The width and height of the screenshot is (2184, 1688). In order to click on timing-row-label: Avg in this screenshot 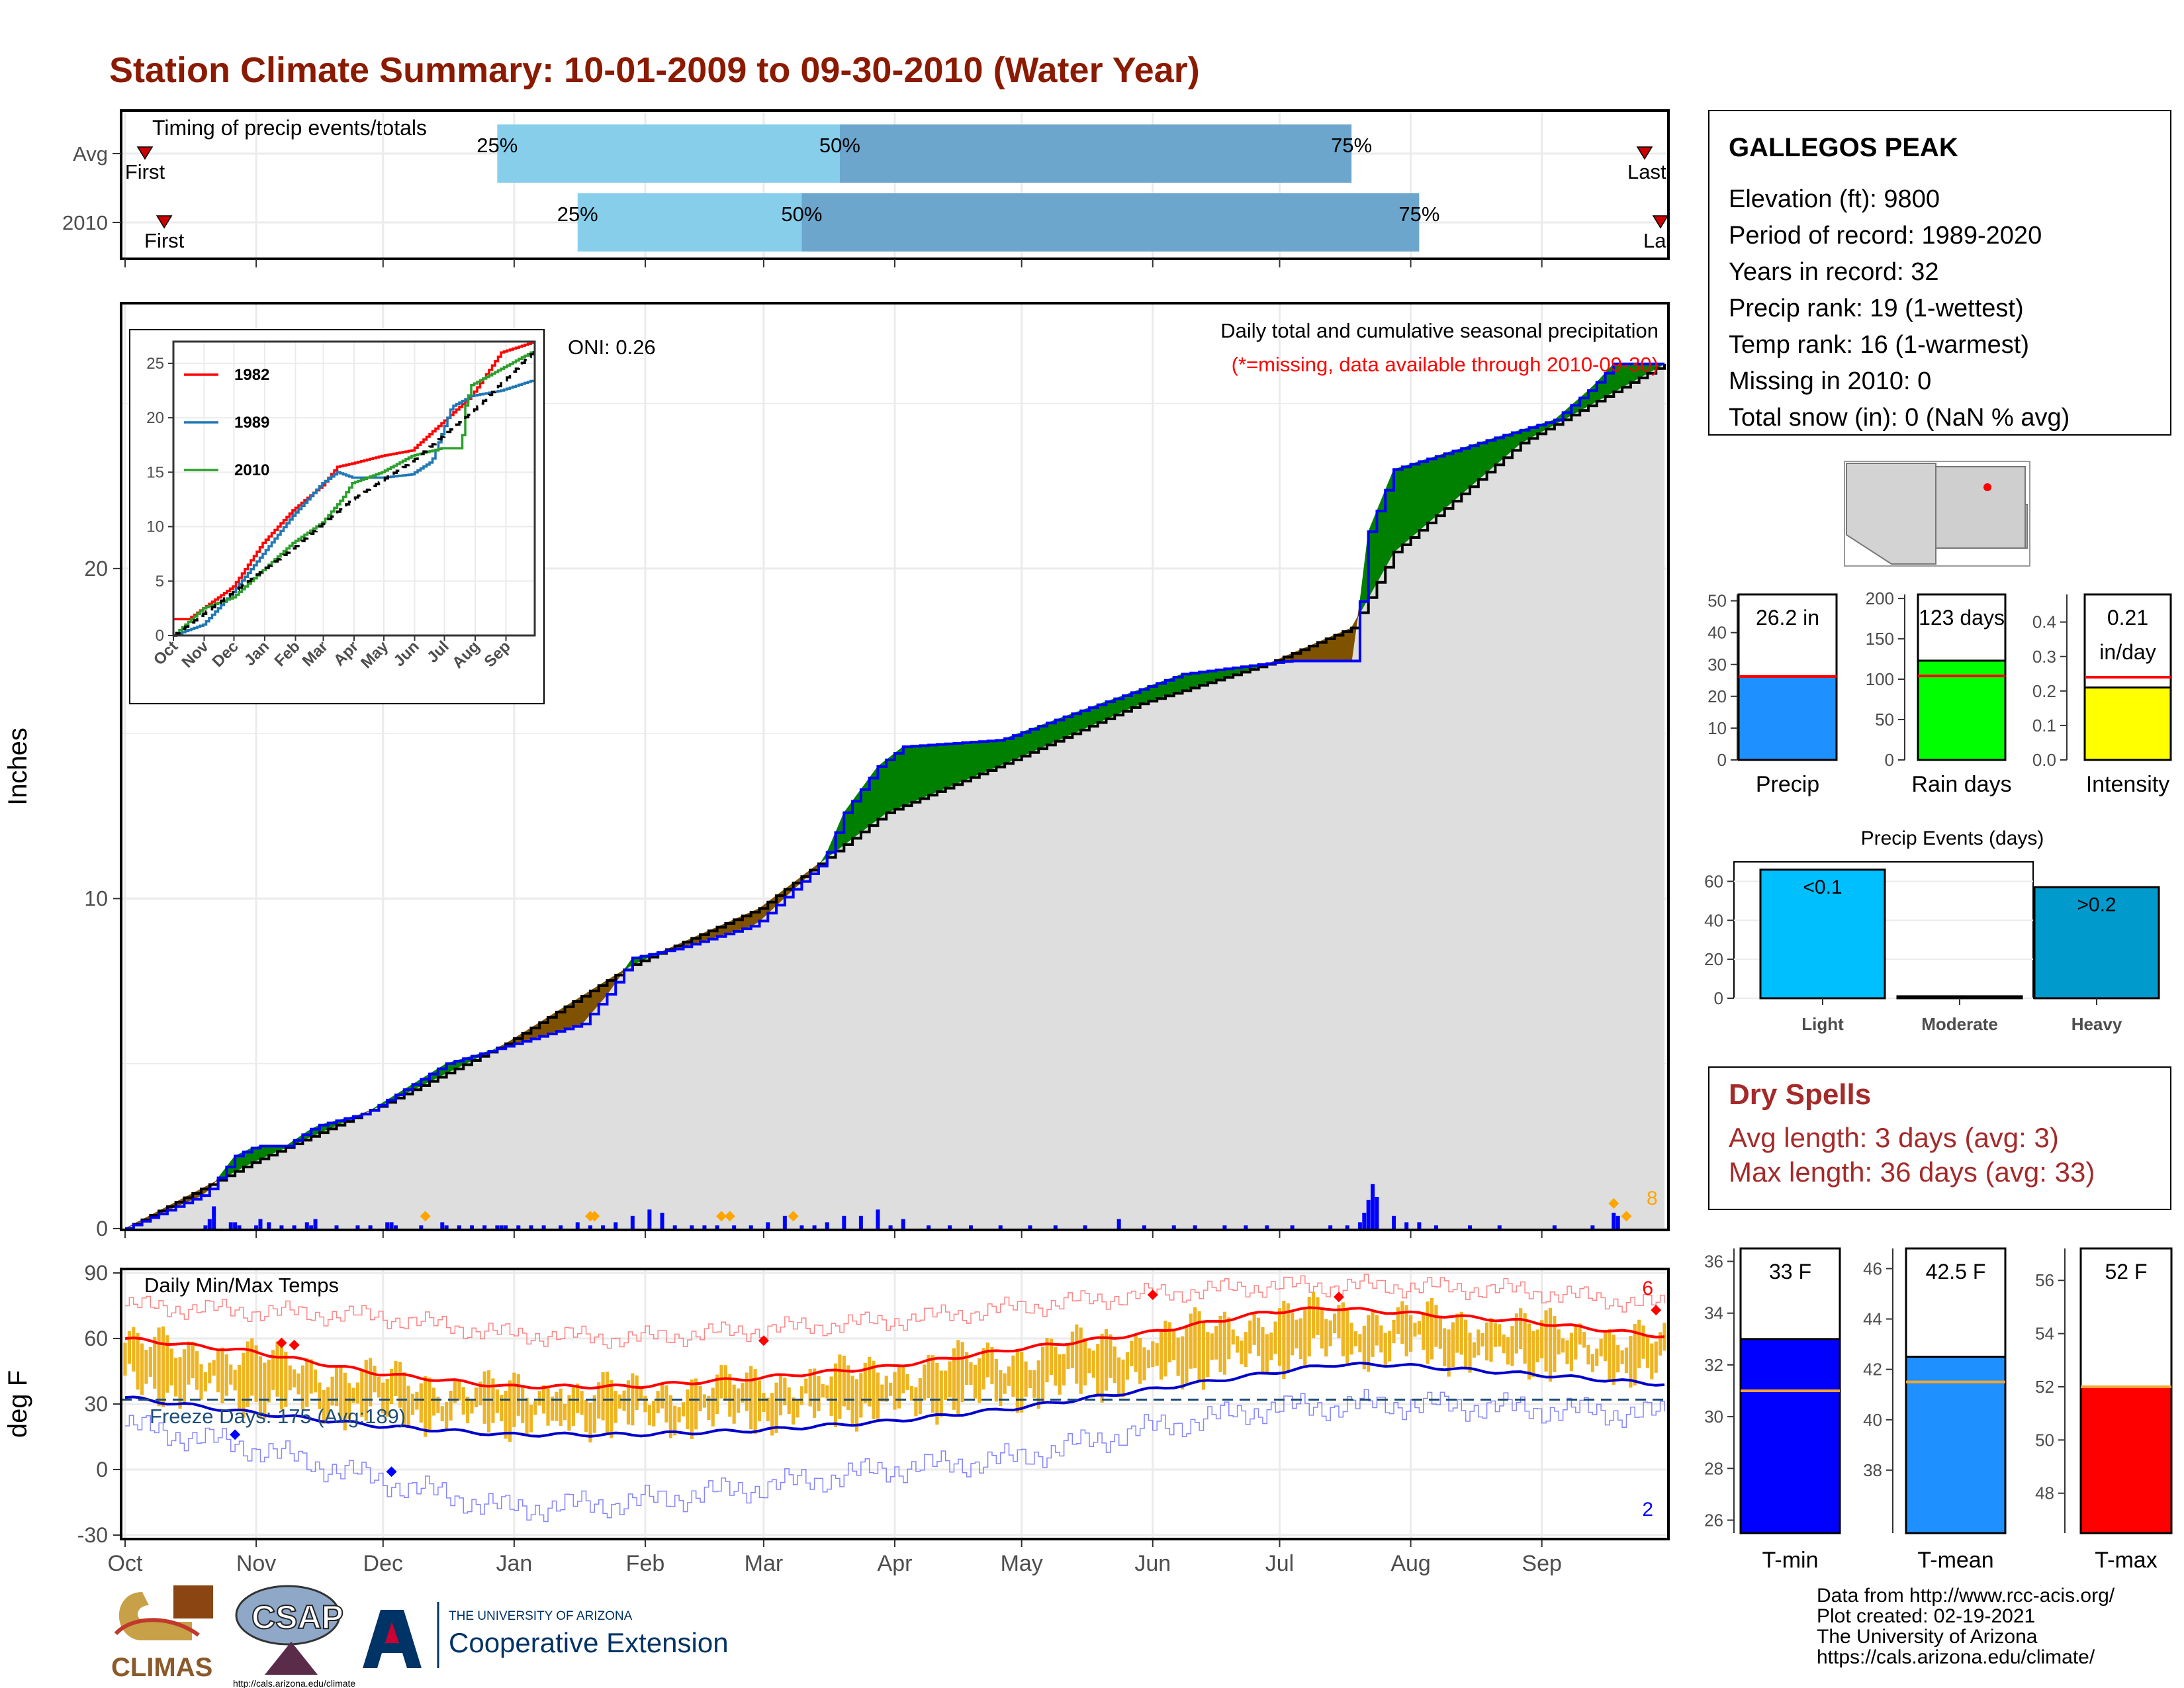, I will do `click(90, 153)`.